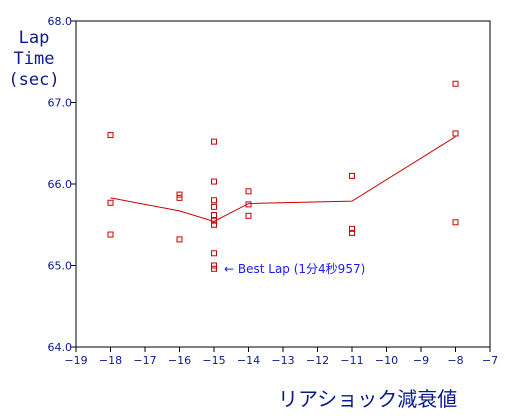 This screenshot has width=505, height=420. I want to click on y-axis-label-line-1: Lap, so click(34, 38).